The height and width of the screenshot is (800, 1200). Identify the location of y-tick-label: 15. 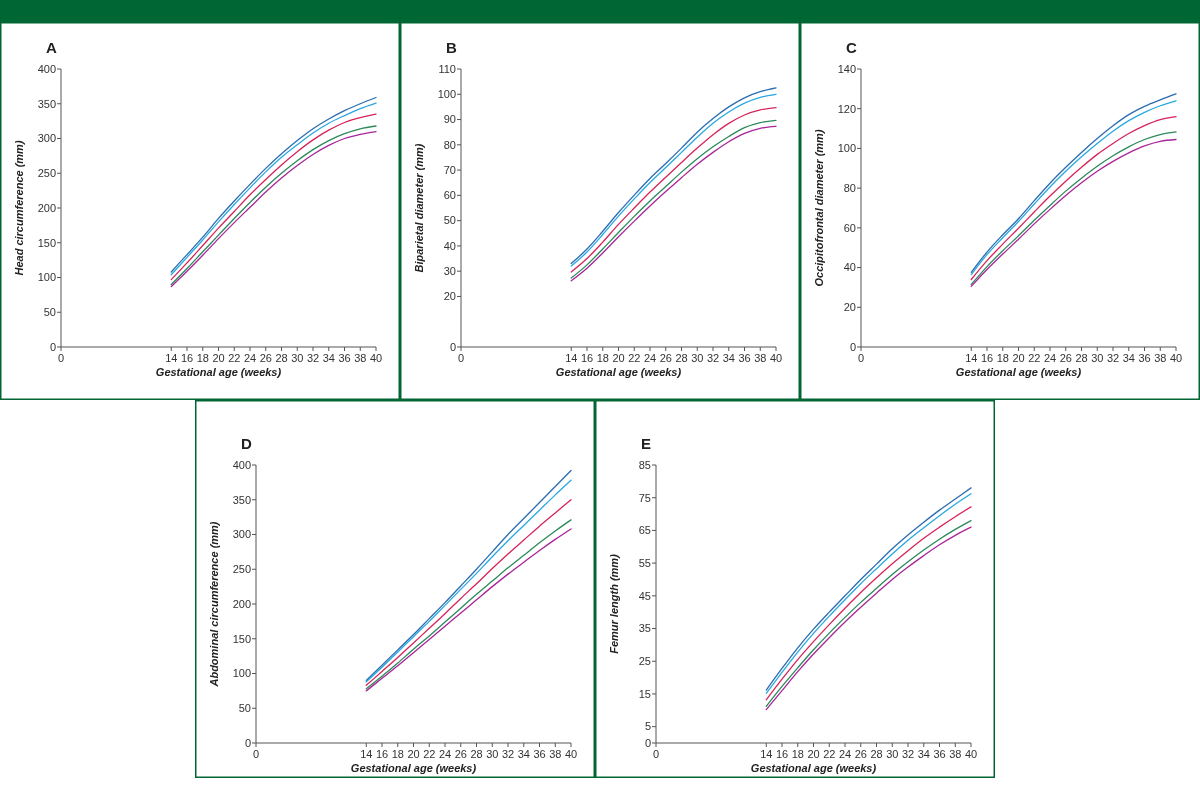
(644, 693).